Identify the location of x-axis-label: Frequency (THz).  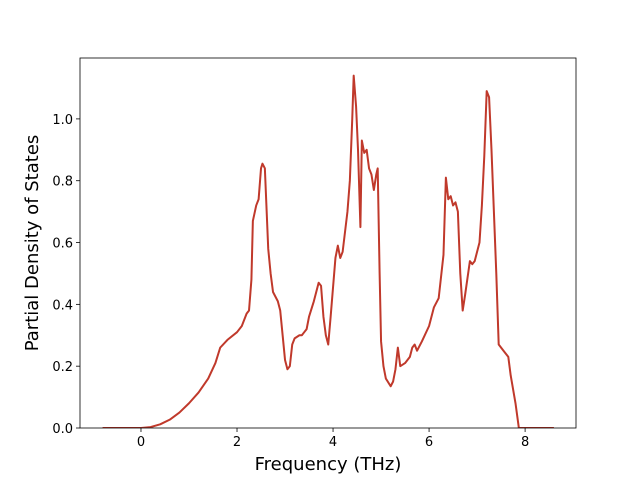
(328, 464).